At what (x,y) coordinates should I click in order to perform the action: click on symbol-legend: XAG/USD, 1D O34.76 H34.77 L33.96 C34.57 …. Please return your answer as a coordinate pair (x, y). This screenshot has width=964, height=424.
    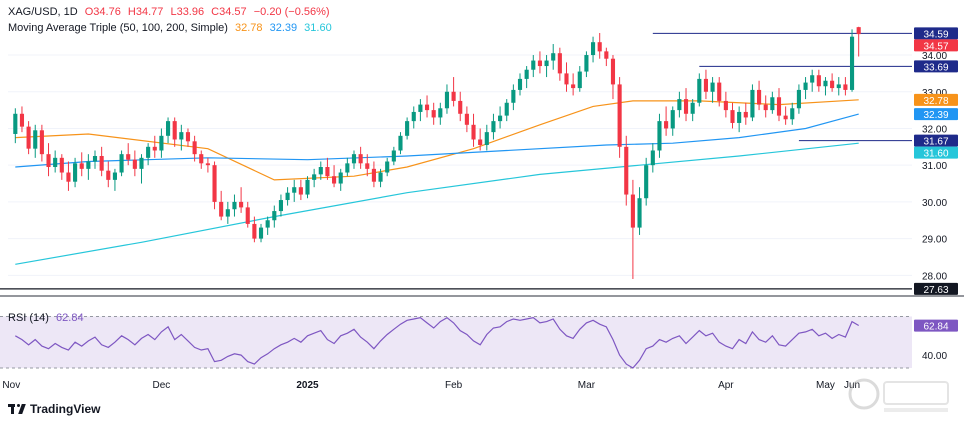
    Looking at the image, I should click on (171, 12).